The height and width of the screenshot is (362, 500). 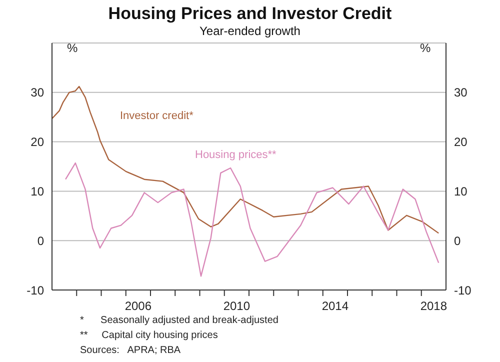 What do you see at coordinates (157, 116) in the screenshot?
I see `text: Investor credit*` at bounding box center [157, 116].